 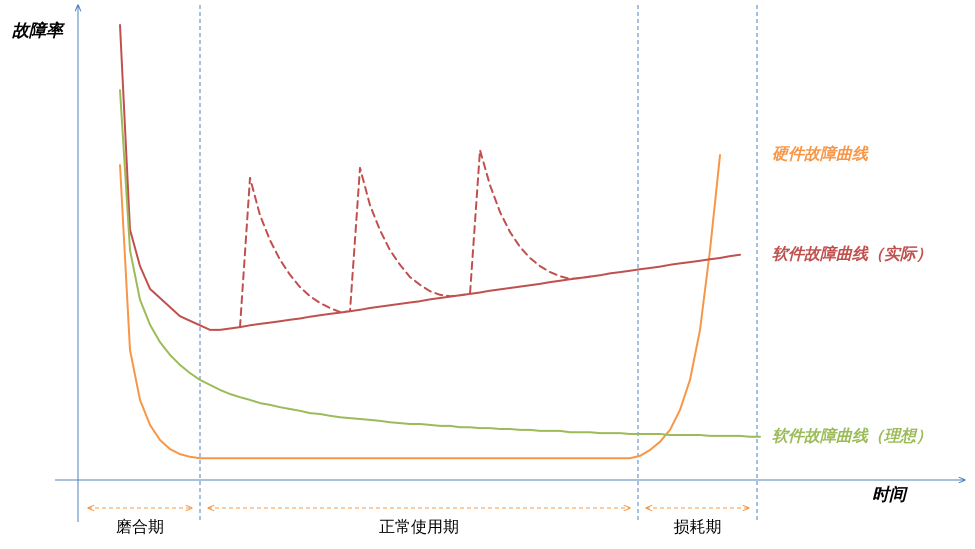 What do you see at coordinates (38, 31) in the screenshot?
I see `y-axis-title: 故障率` at bounding box center [38, 31].